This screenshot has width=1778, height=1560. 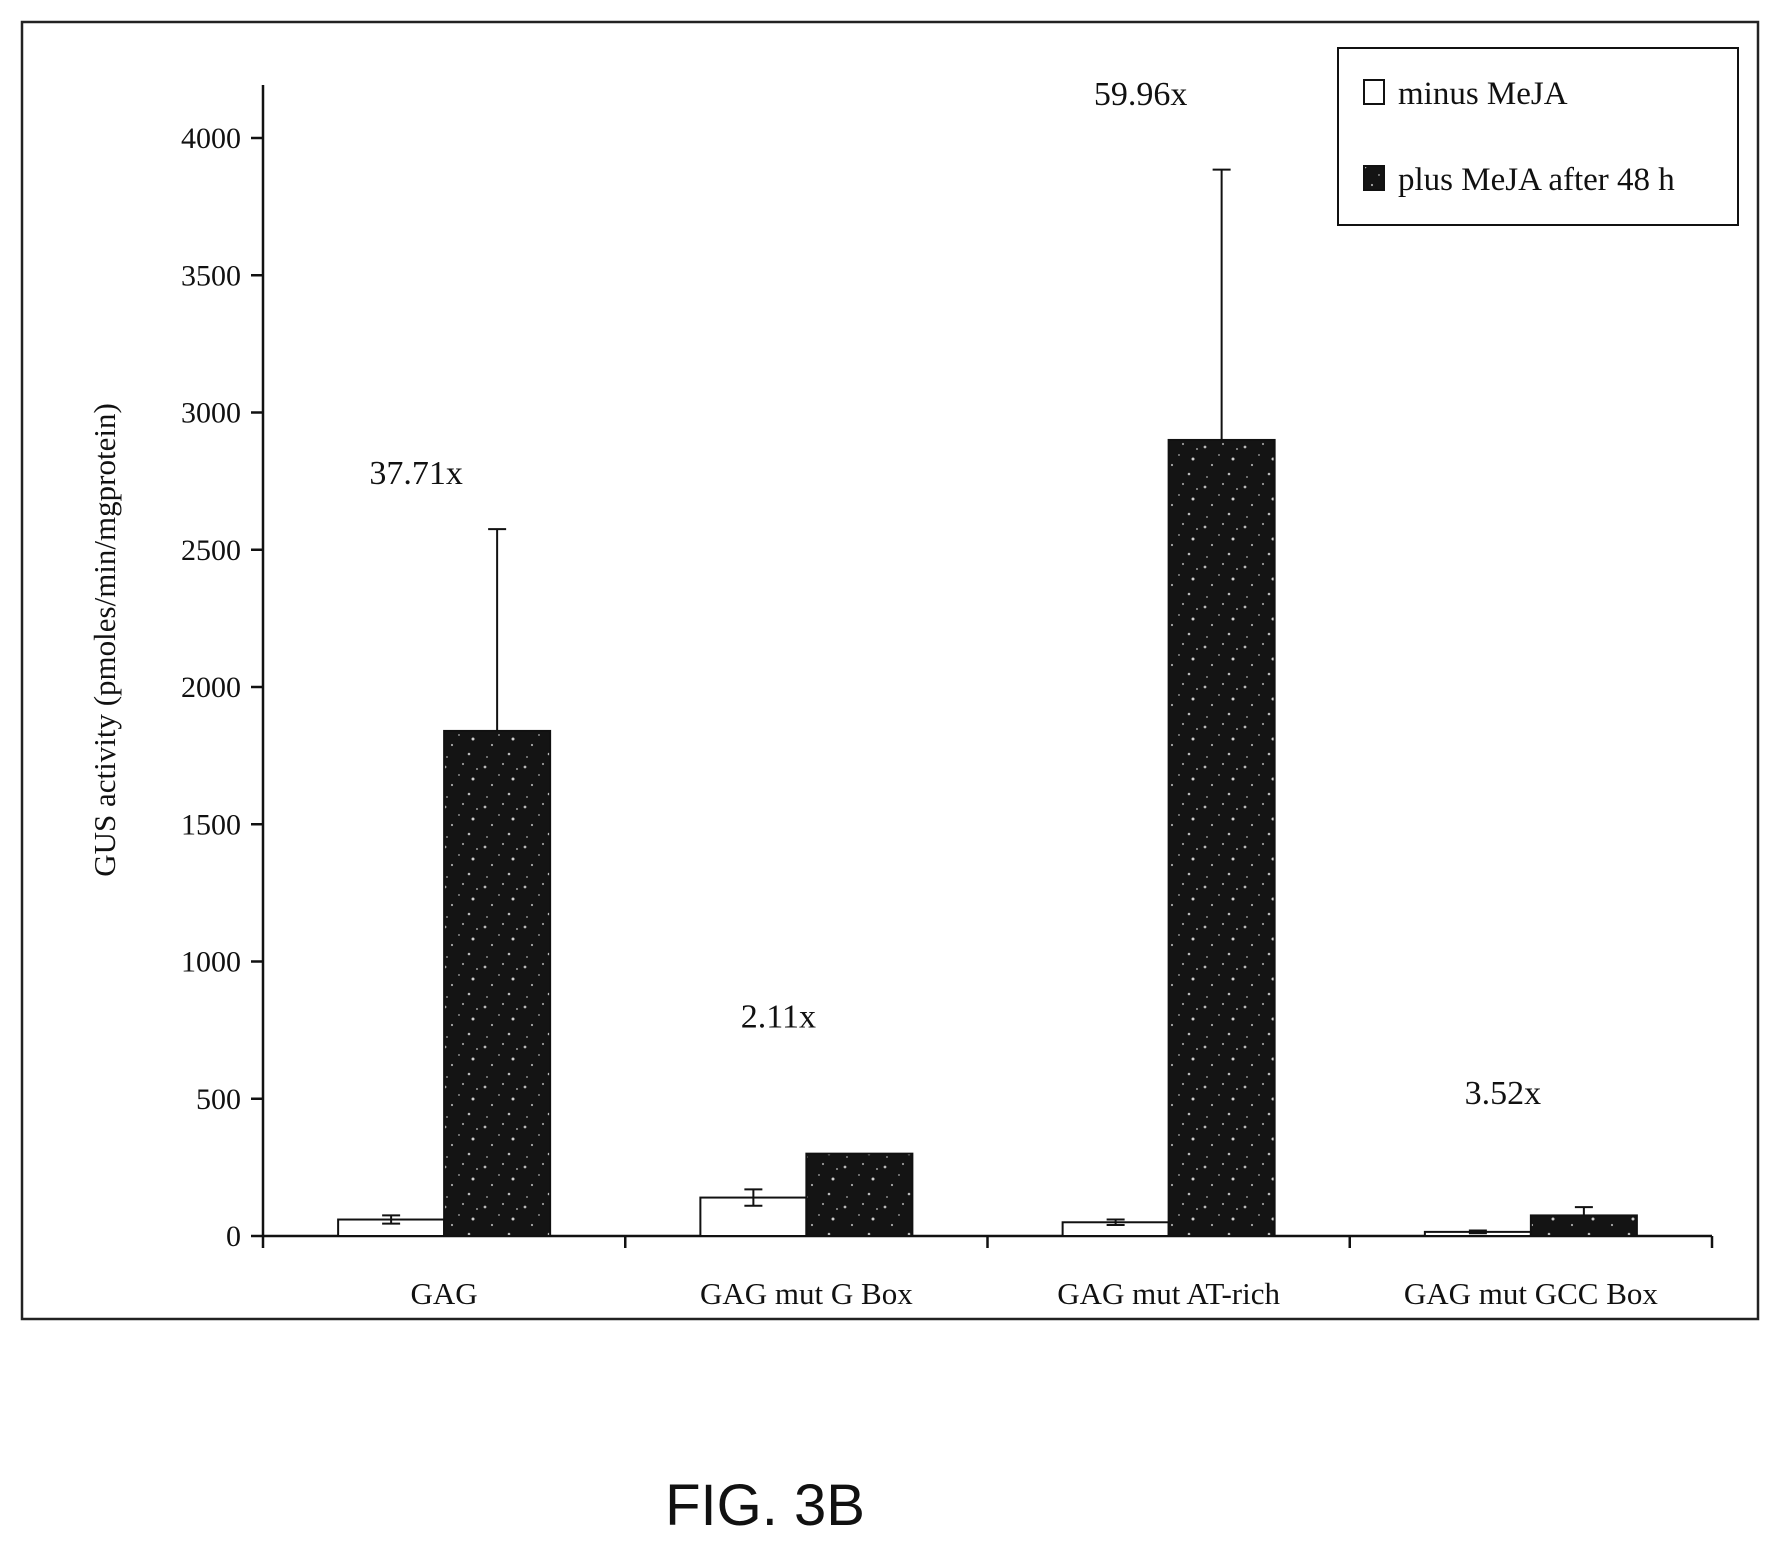 What do you see at coordinates (211, 275) in the screenshot?
I see `y-tick-label: 3500` at bounding box center [211, 275].